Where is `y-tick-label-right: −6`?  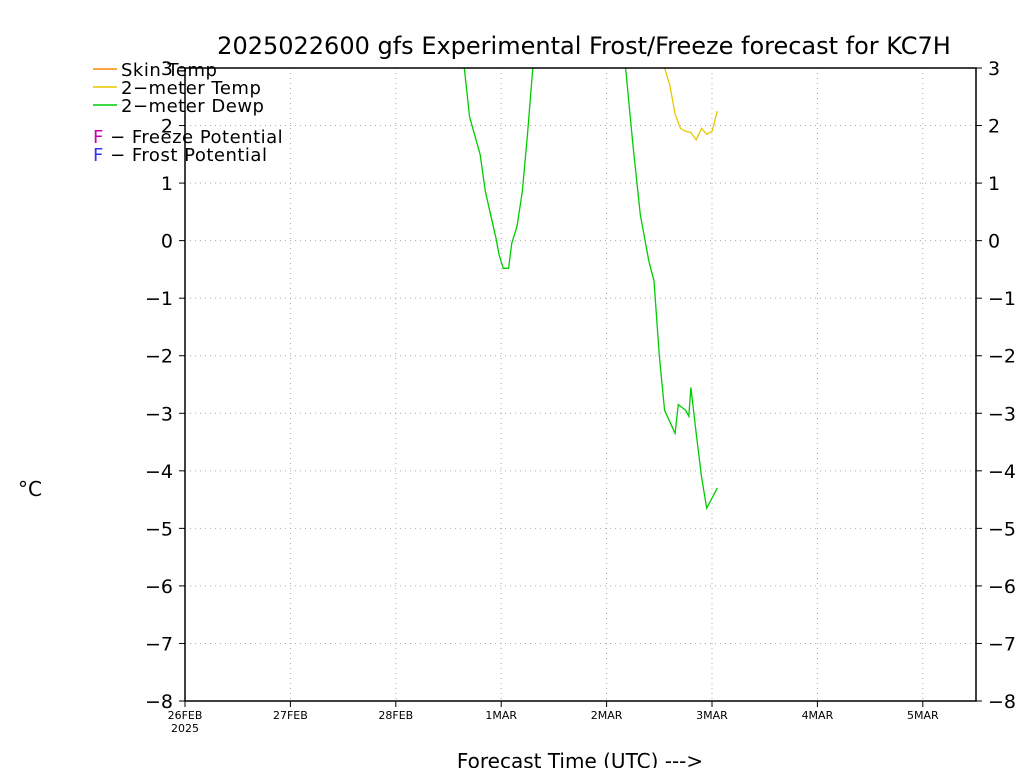 y-tick-label-right: −6 is located at coordinates (1002, 587).